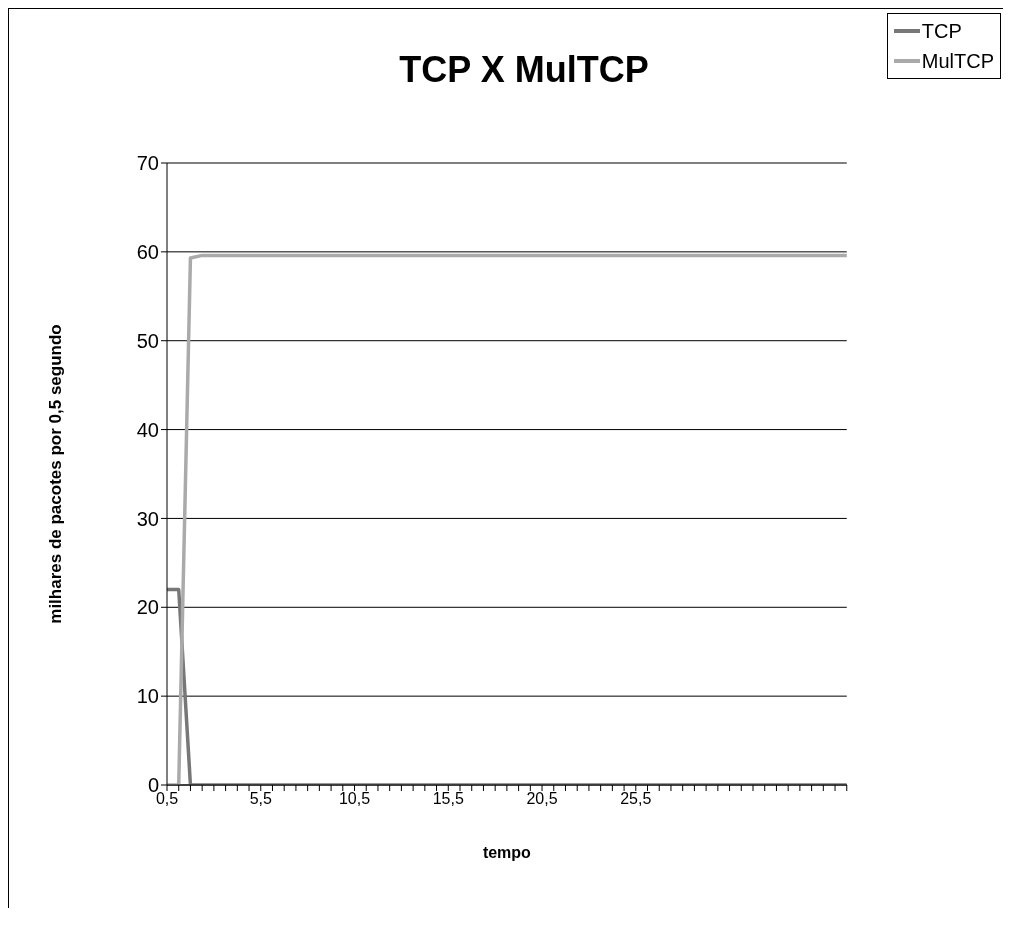  What do you see at coordinates (147, 163) in the screenshot?
I see `y-tick-label: 70` at bounding box center [147, 163].